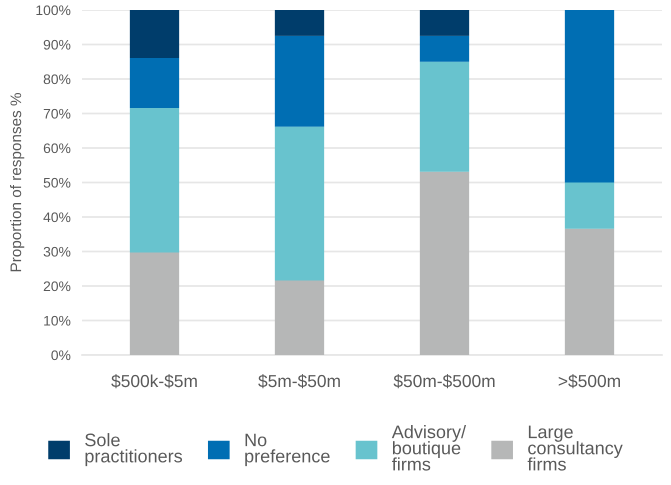 Image resolution: width=671 pixels, height=485 pixels. Describe the element at coordinates (53, 10) in the screenshot. I see `y-tick-label: 100%` at that location.